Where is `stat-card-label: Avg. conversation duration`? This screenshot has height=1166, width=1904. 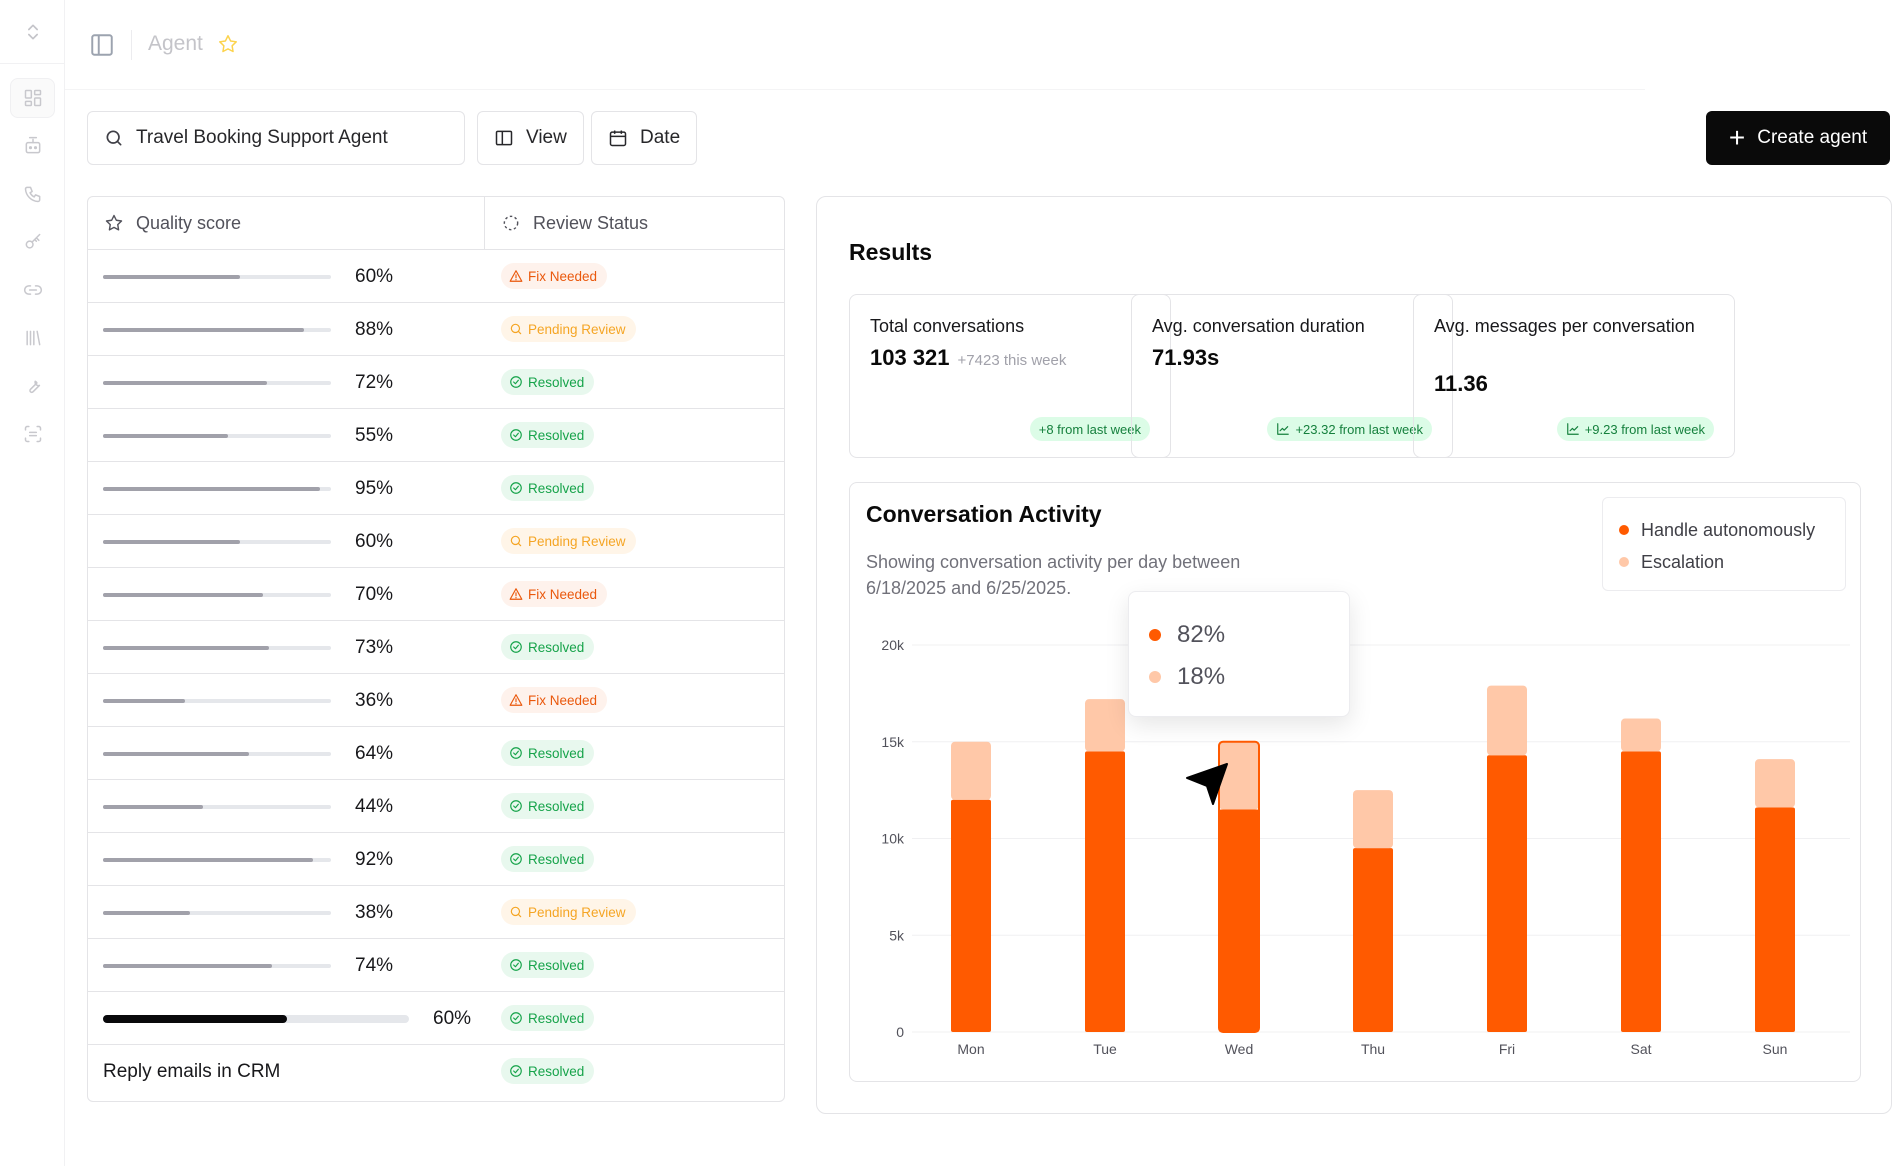
stat-card-label: Avg. conversation duration is located at coordinates (1258, 326).